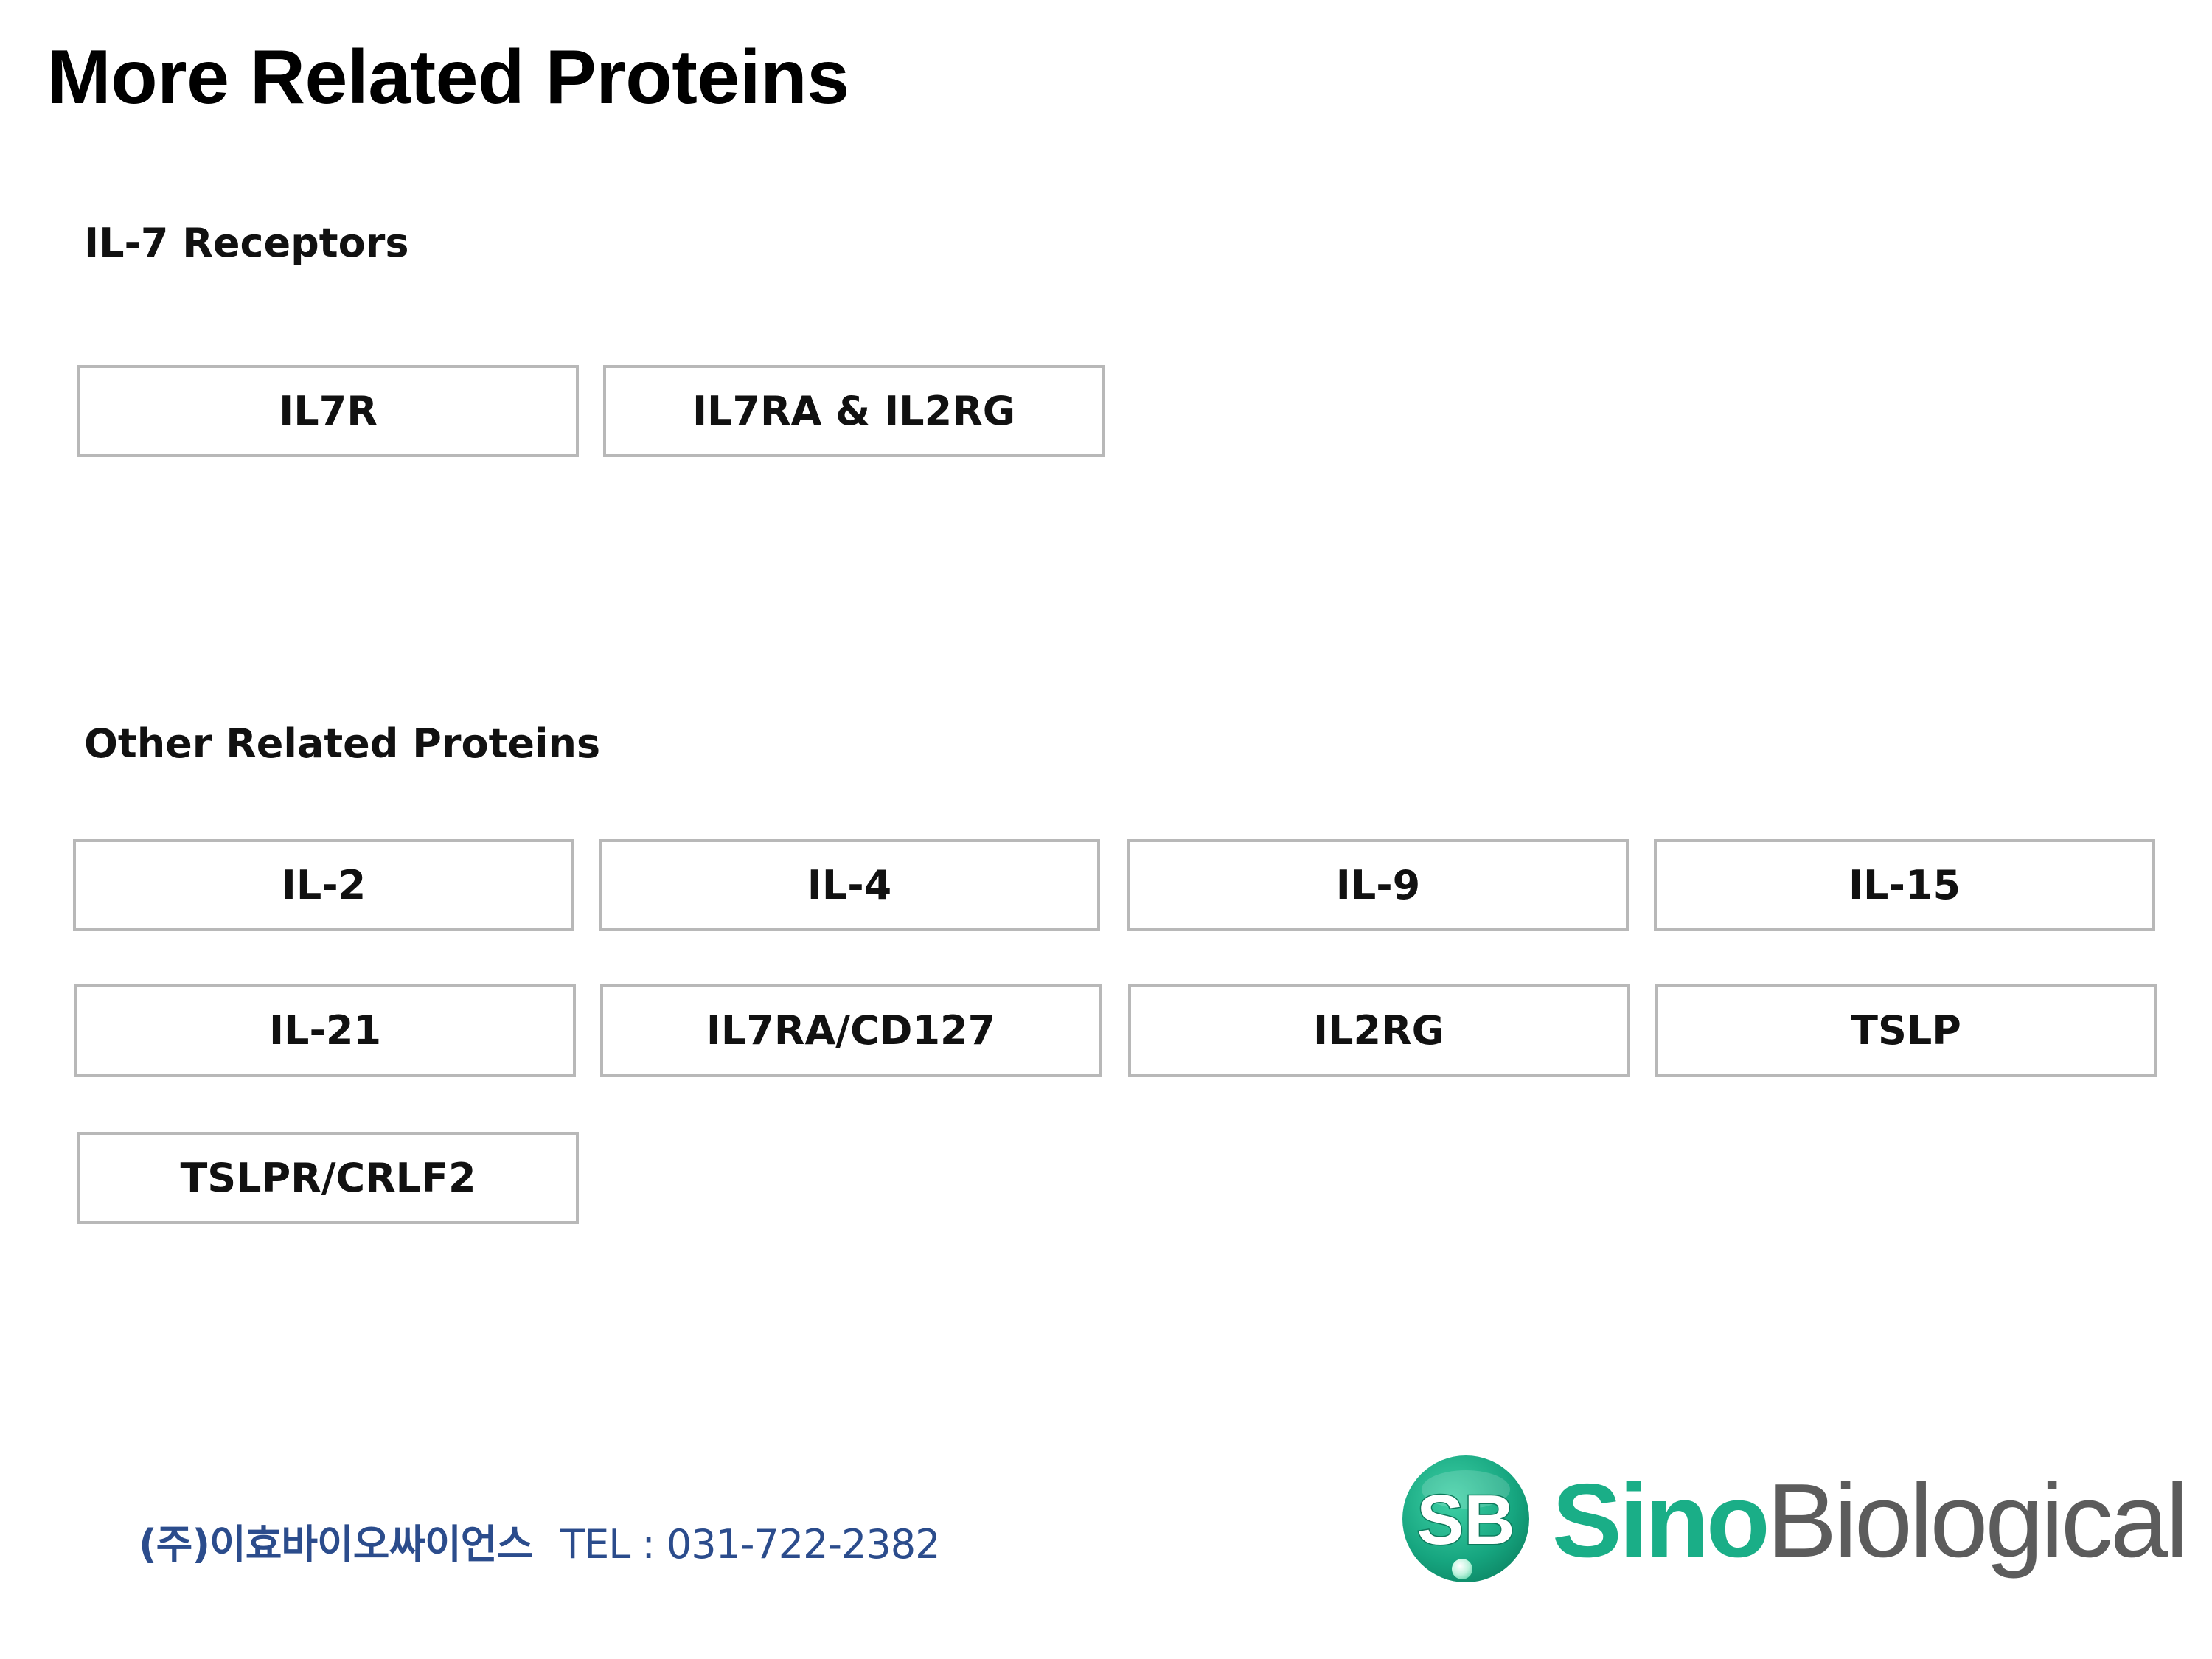 The width and height of the screenshot is (2212, 1659). What do you see at coordinates (539, 1541) in the screenshot?
I see `contact-info: (주)이효바이오싸이언스 TEL : 031-722-2382` at bounding box center [539, 1541].